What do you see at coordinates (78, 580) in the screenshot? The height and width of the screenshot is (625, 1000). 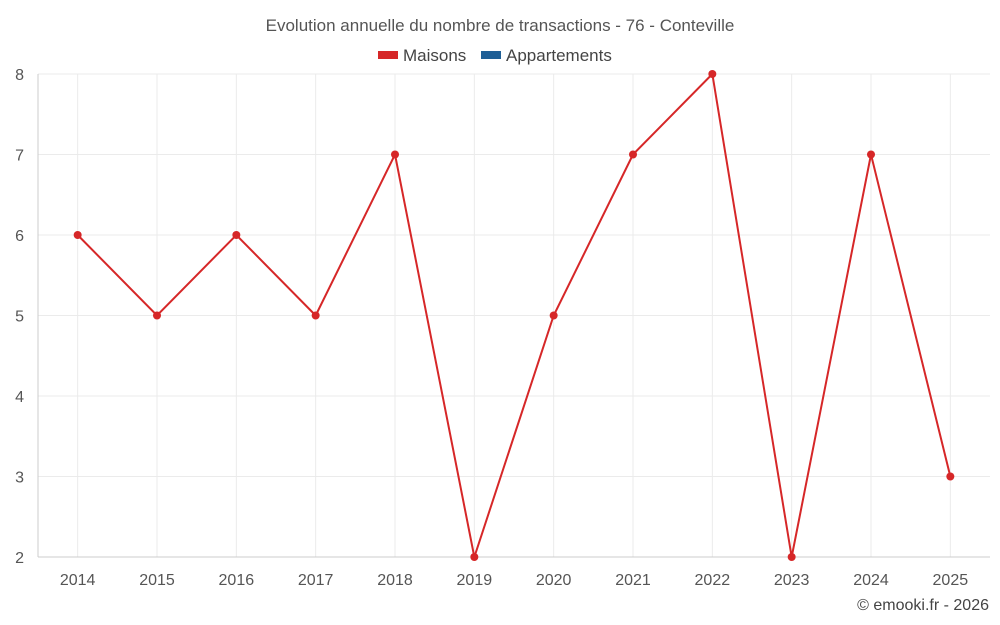 I see `x-tick-label: 2014` at bounding box center [78, 580].